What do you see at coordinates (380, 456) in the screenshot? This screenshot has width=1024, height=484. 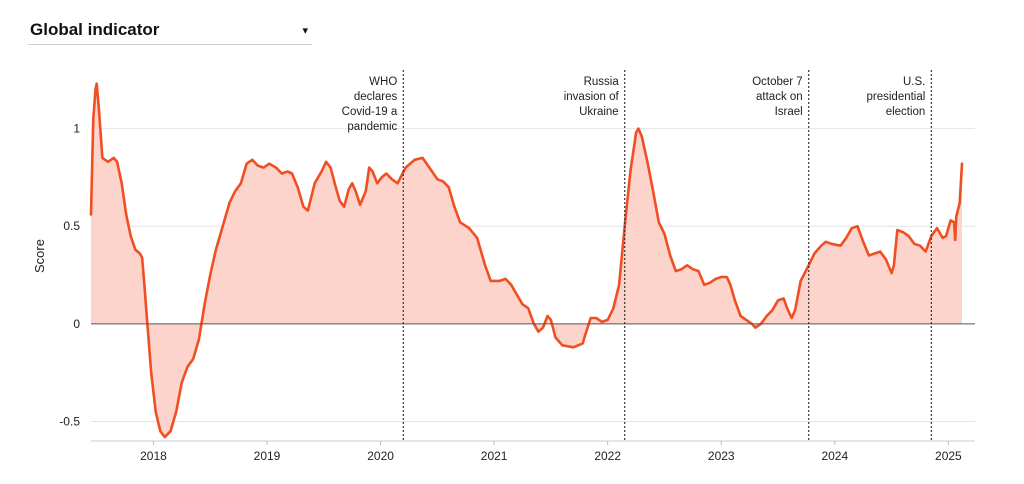 I see `x-tick-label: 2020` at bounding box center [380, 456].